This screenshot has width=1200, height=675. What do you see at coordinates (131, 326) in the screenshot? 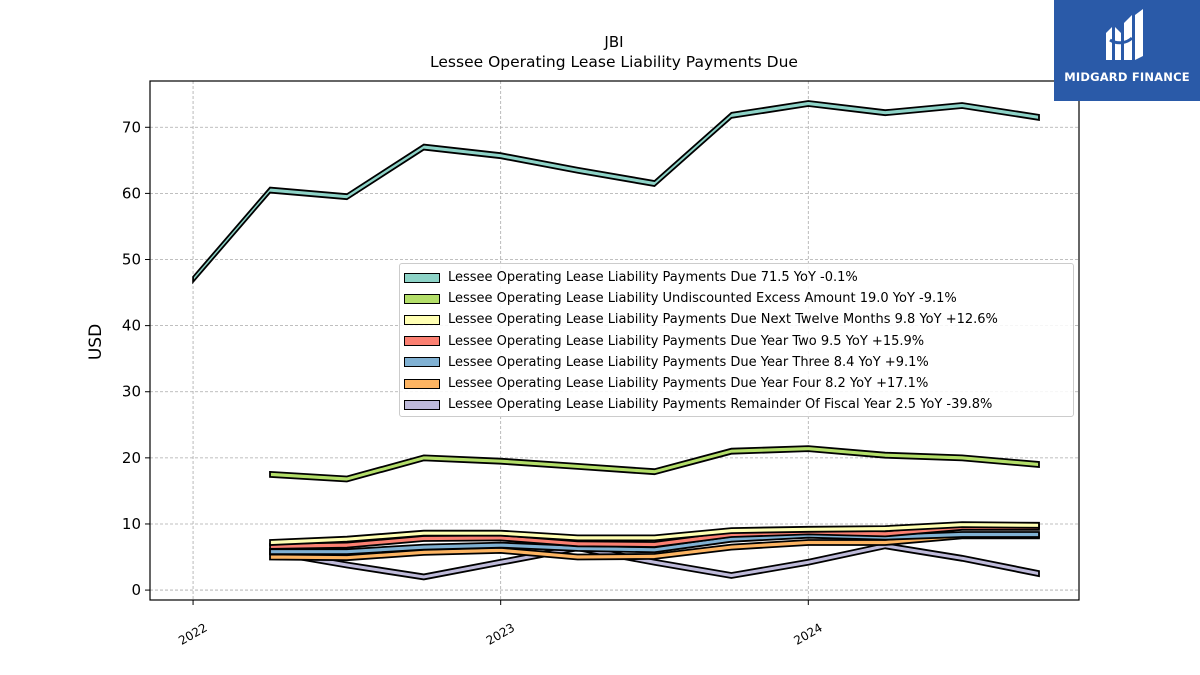
I see `y-tick-label: 40` at bounding box center [131, 326].